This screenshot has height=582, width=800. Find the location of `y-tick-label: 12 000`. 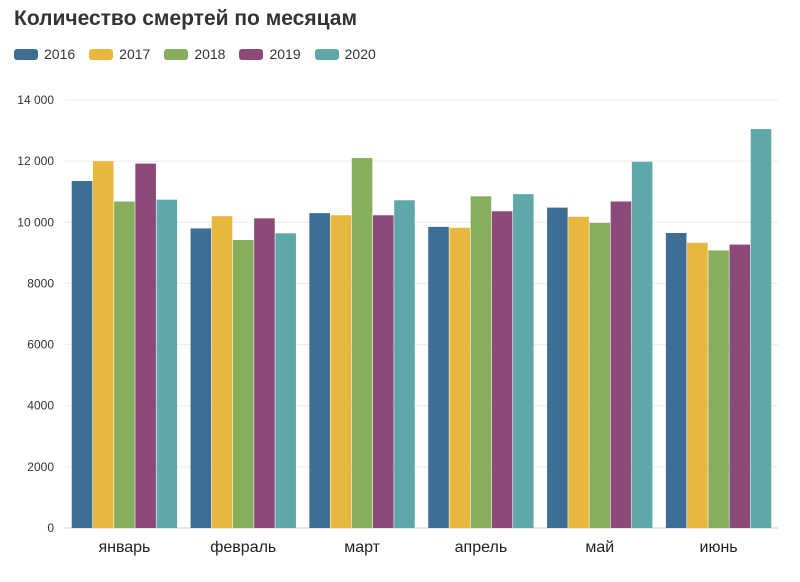

y-tick-label: 12 000 is located at coordinates (35, 161).